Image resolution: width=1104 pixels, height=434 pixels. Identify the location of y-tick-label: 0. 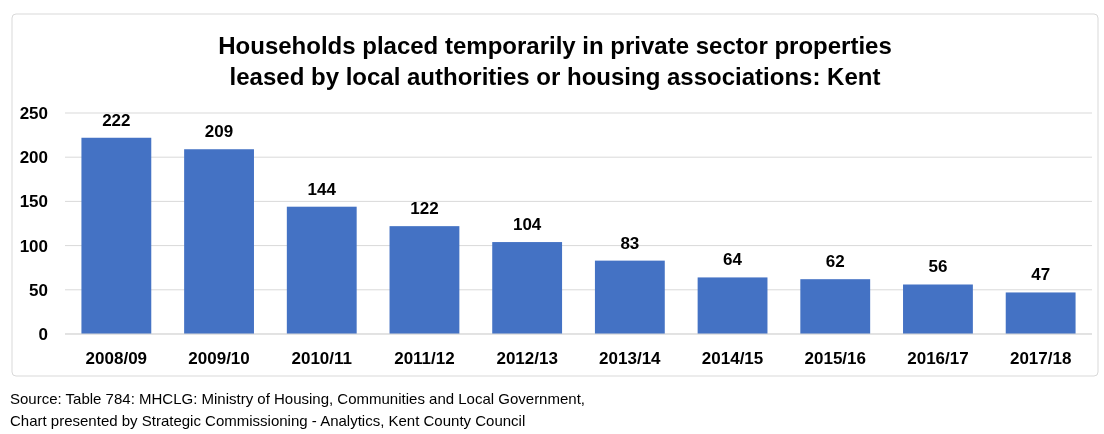
(43, 334).